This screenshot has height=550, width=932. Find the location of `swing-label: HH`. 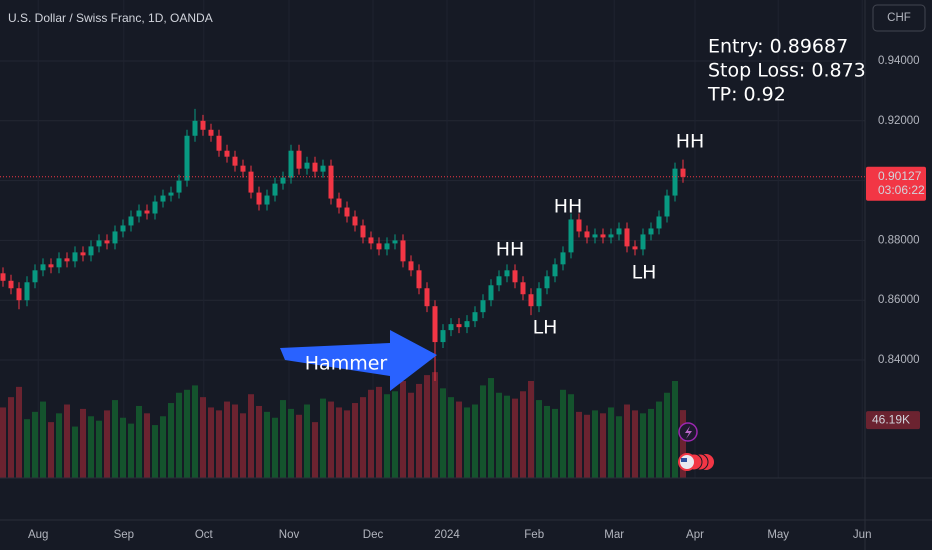

swing-label: HH is located at coordinates (690, 142).